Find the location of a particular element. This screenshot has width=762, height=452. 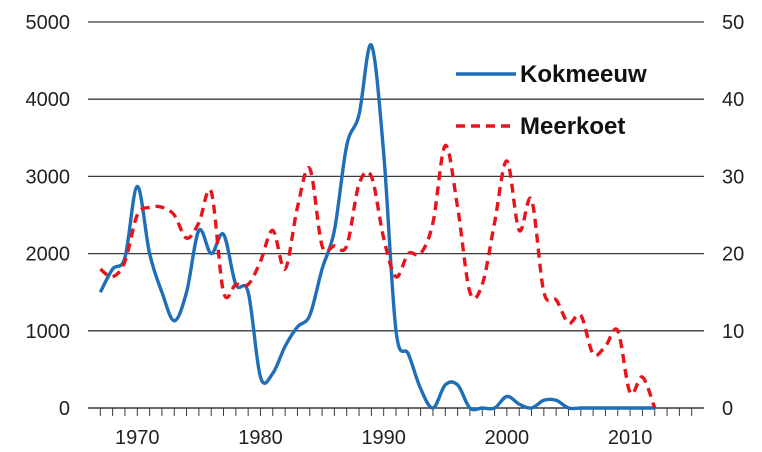

y-tick-label-4000: 4000 is located at coordinates (48, 100).